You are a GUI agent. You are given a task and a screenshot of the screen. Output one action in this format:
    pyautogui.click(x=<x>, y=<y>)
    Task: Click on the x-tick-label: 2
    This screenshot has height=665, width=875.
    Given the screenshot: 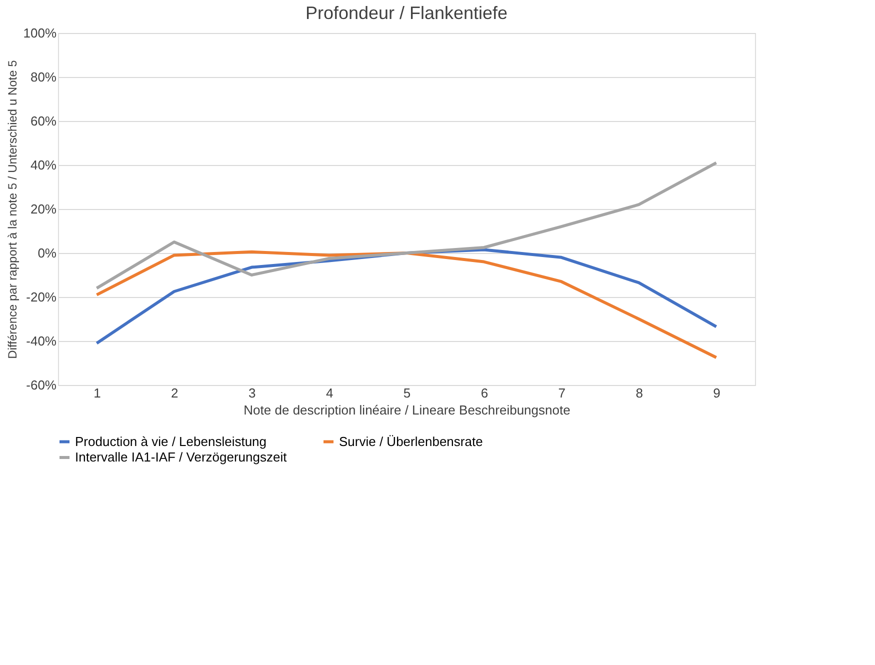 What is the action you would take?
    pyautogui.click(x=174, y=393)
    